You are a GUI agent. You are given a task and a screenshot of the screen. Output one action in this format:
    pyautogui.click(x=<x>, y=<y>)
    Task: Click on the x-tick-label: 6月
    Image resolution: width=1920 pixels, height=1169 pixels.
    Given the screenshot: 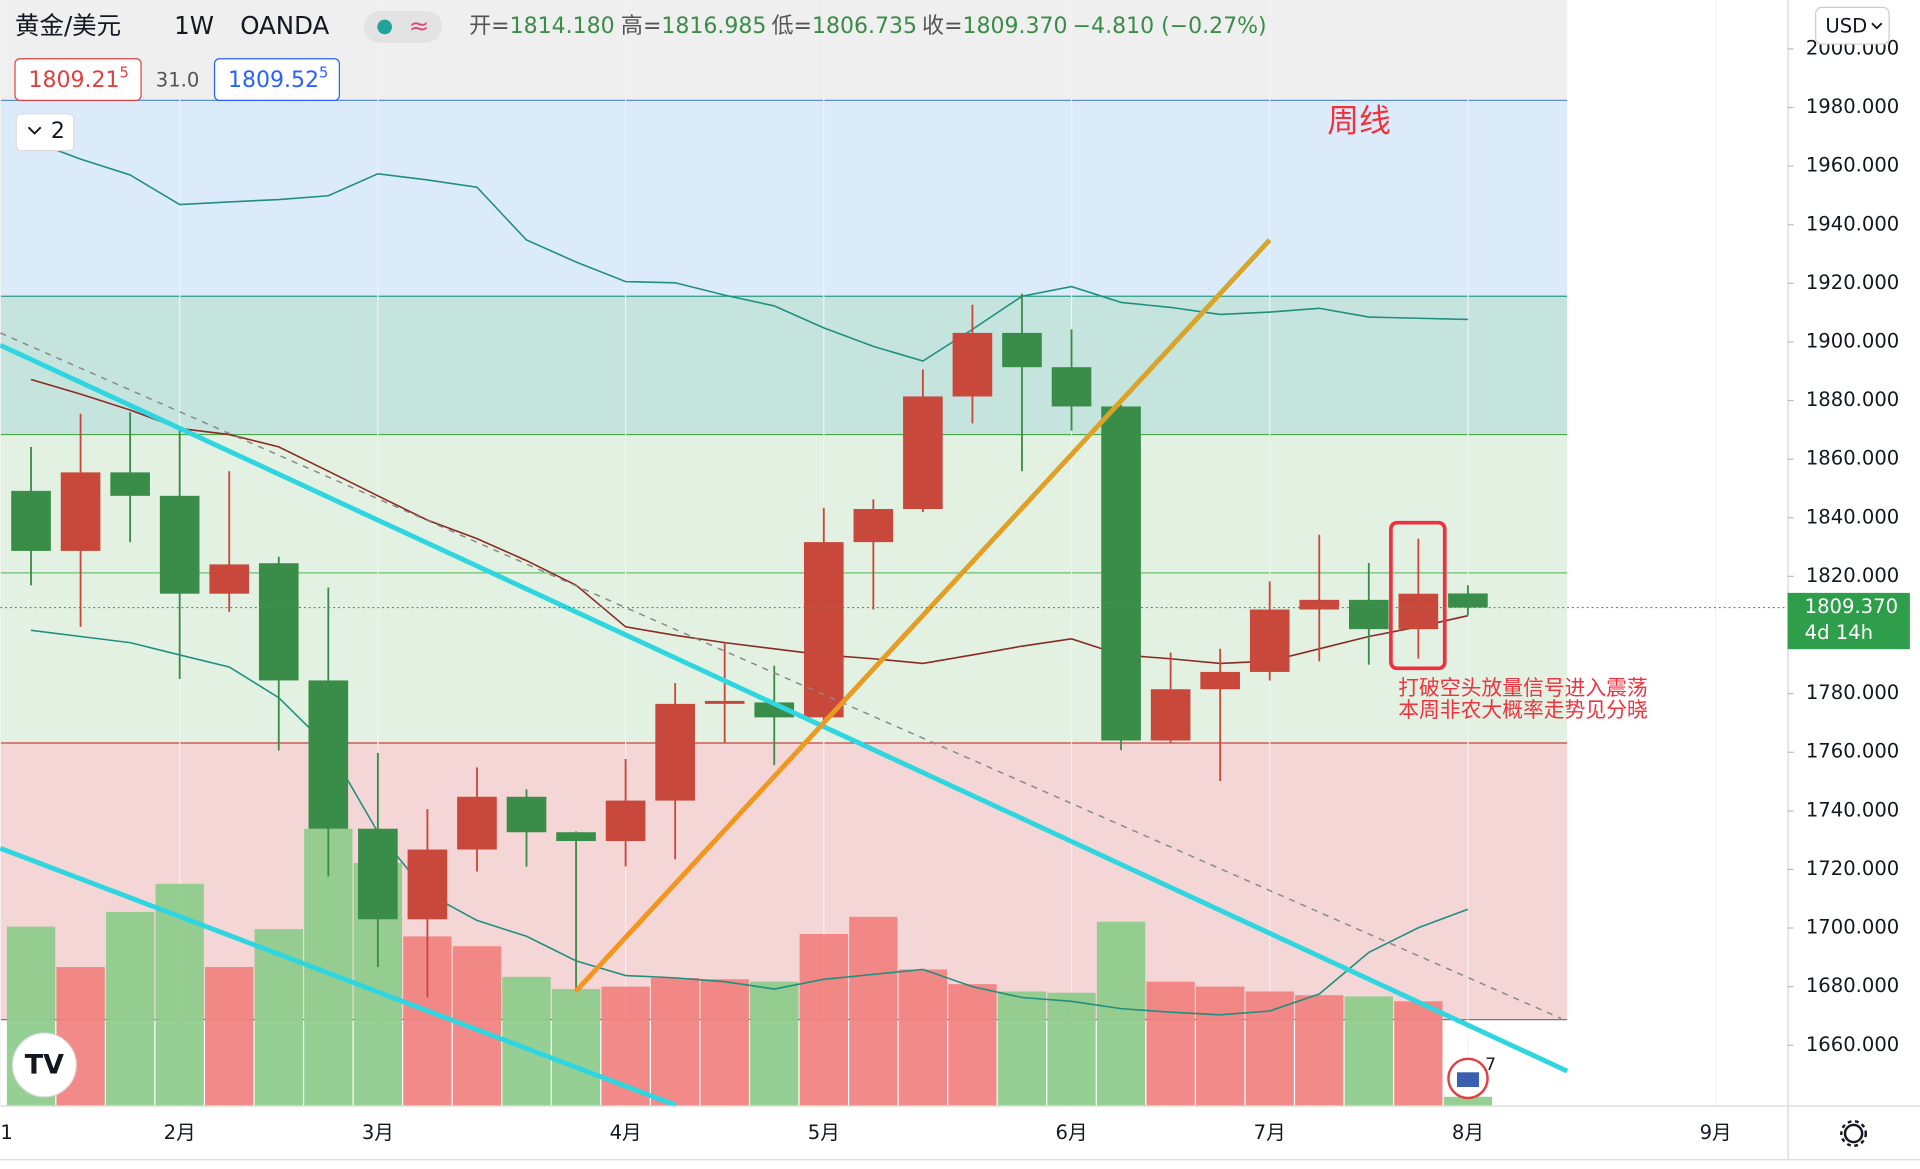 What is the action you would take?
    pyautogui.click(x=1072, y=1132)
    